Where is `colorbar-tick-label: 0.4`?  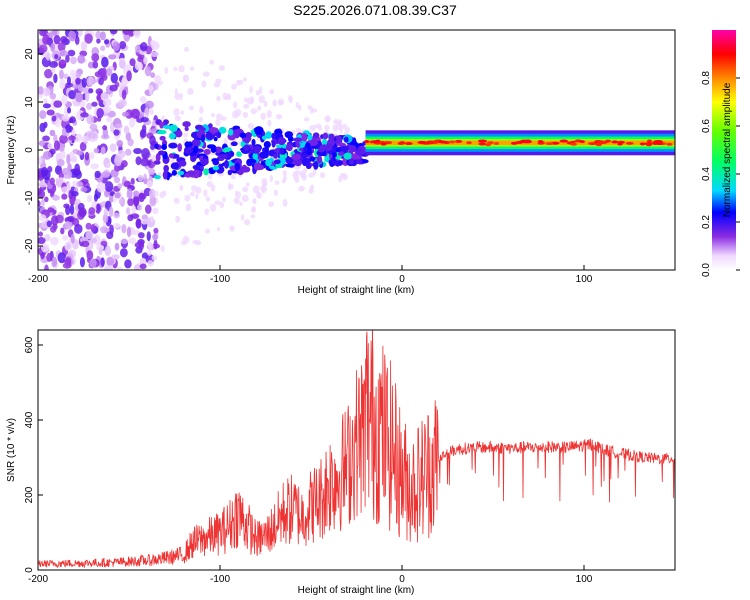 colorbar-tick-label: 0.4 is located at coordinates (706, 174).